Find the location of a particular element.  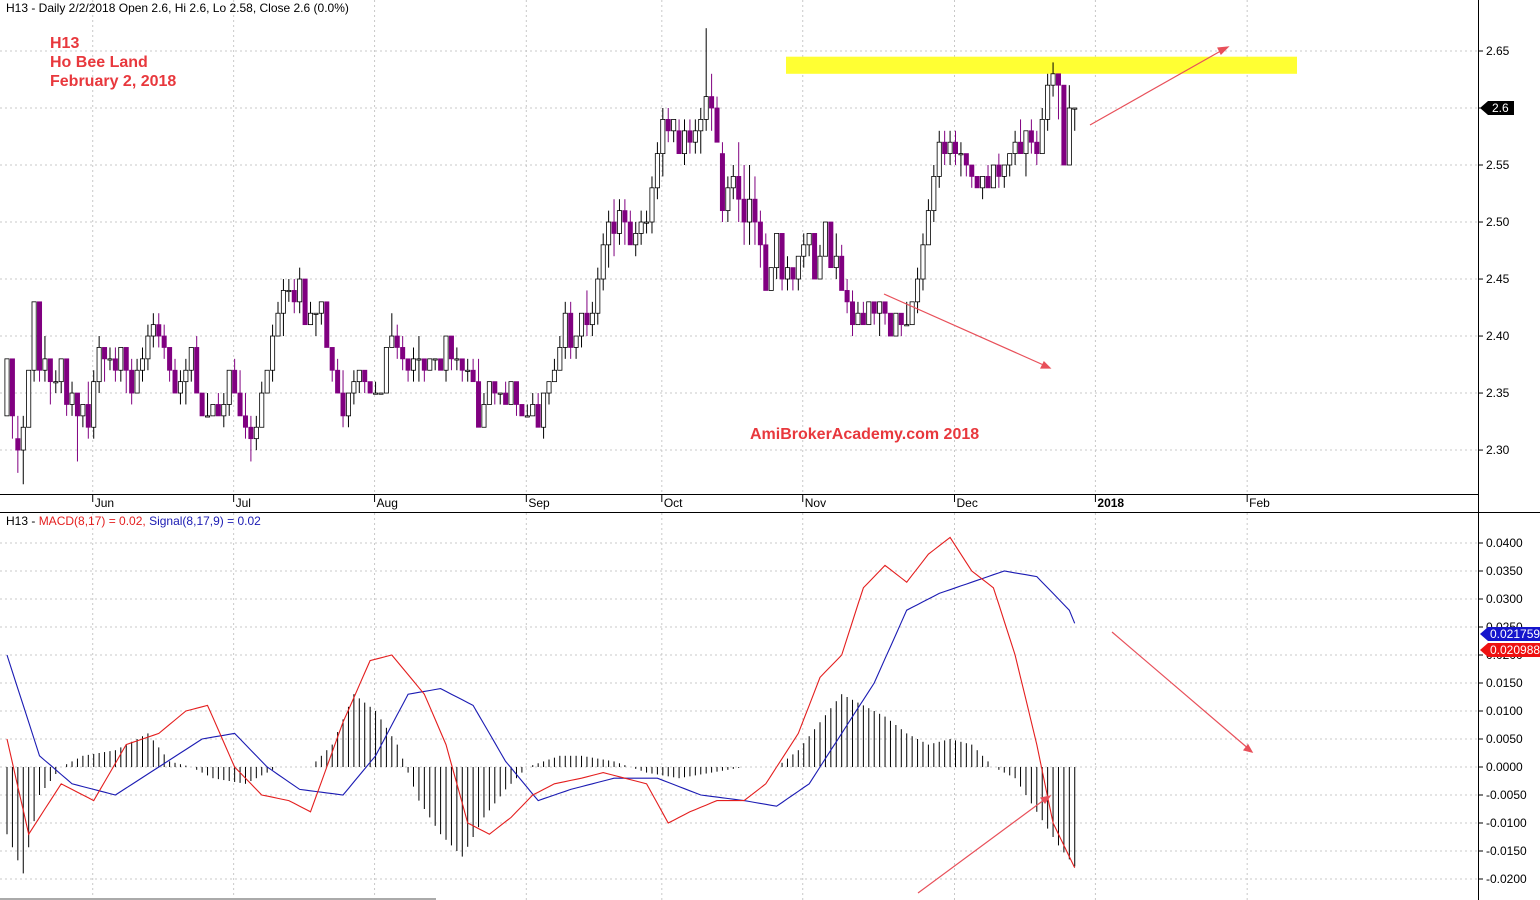

annotation-company: Ho Bee Land is located at coordinates (99, 62).